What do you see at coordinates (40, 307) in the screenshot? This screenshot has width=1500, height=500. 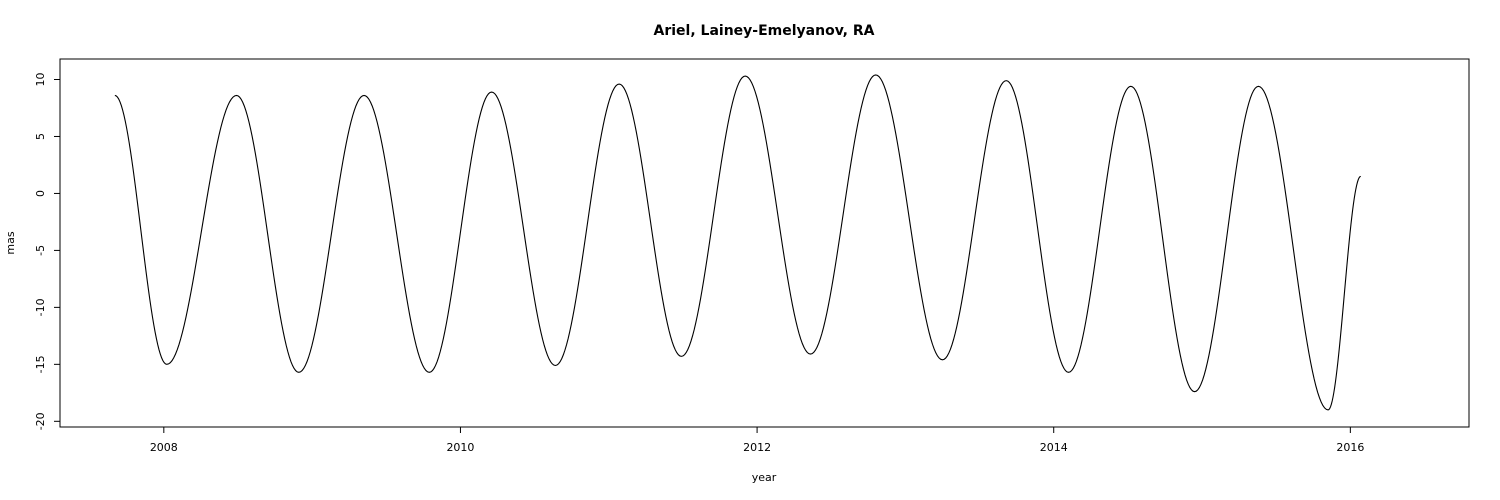 I see `y-tick-label: -10` at bounding box center [40, 307].